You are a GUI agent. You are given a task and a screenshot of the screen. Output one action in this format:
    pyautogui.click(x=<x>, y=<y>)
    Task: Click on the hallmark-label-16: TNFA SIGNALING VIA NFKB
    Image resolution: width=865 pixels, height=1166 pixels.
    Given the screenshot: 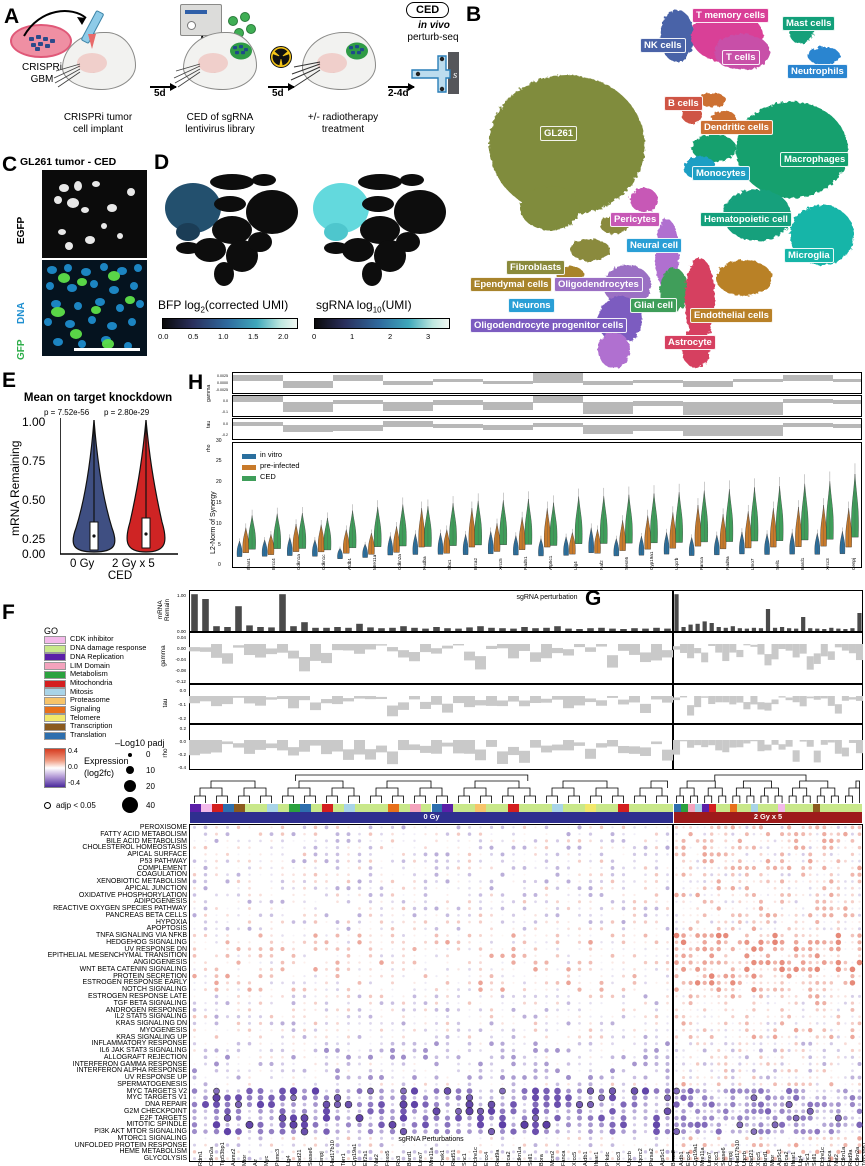 What is the action you would take?
    pyautogui.click(x=141, y=936)
    